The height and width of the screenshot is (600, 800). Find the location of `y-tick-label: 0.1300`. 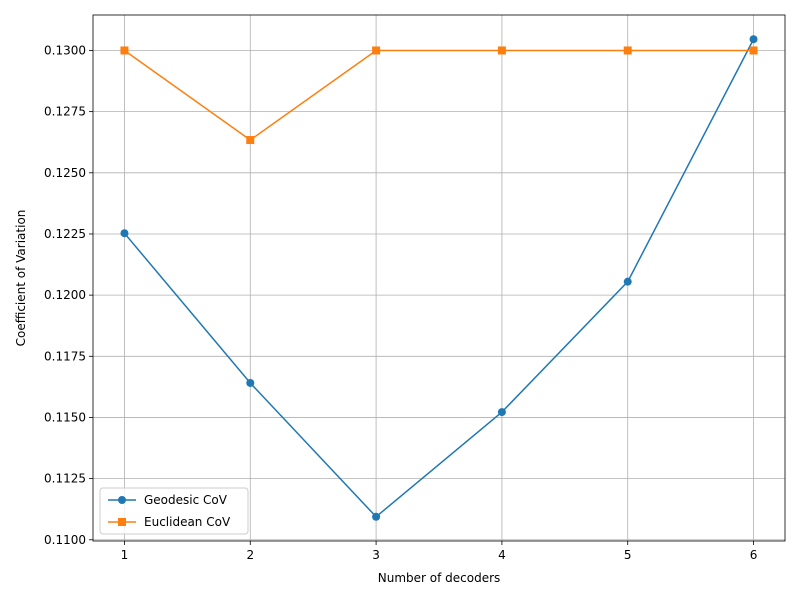

y-tick-label: 0.1300 is located at coordinates (65, 50).